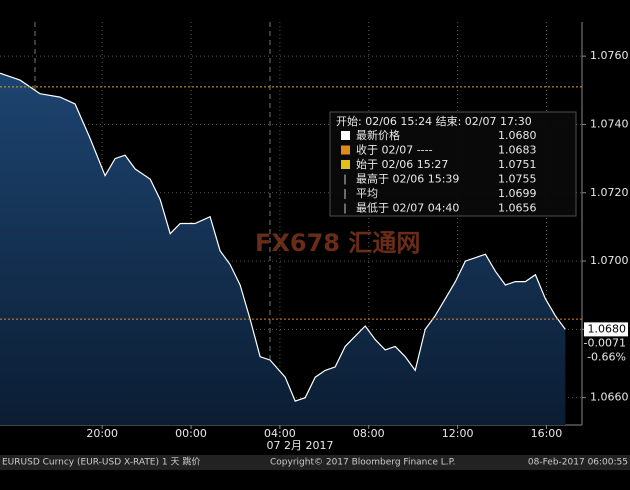  I want to click on info-label: 最新价格, so click(378, 135).